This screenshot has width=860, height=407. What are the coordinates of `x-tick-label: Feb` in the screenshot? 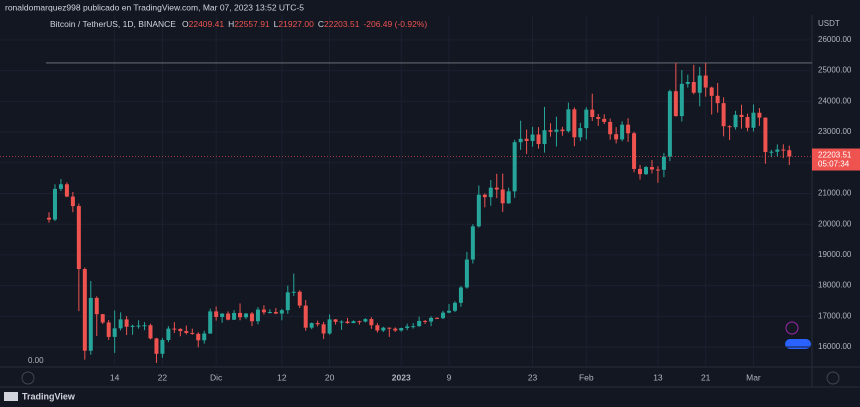 It's located at (586, 377).